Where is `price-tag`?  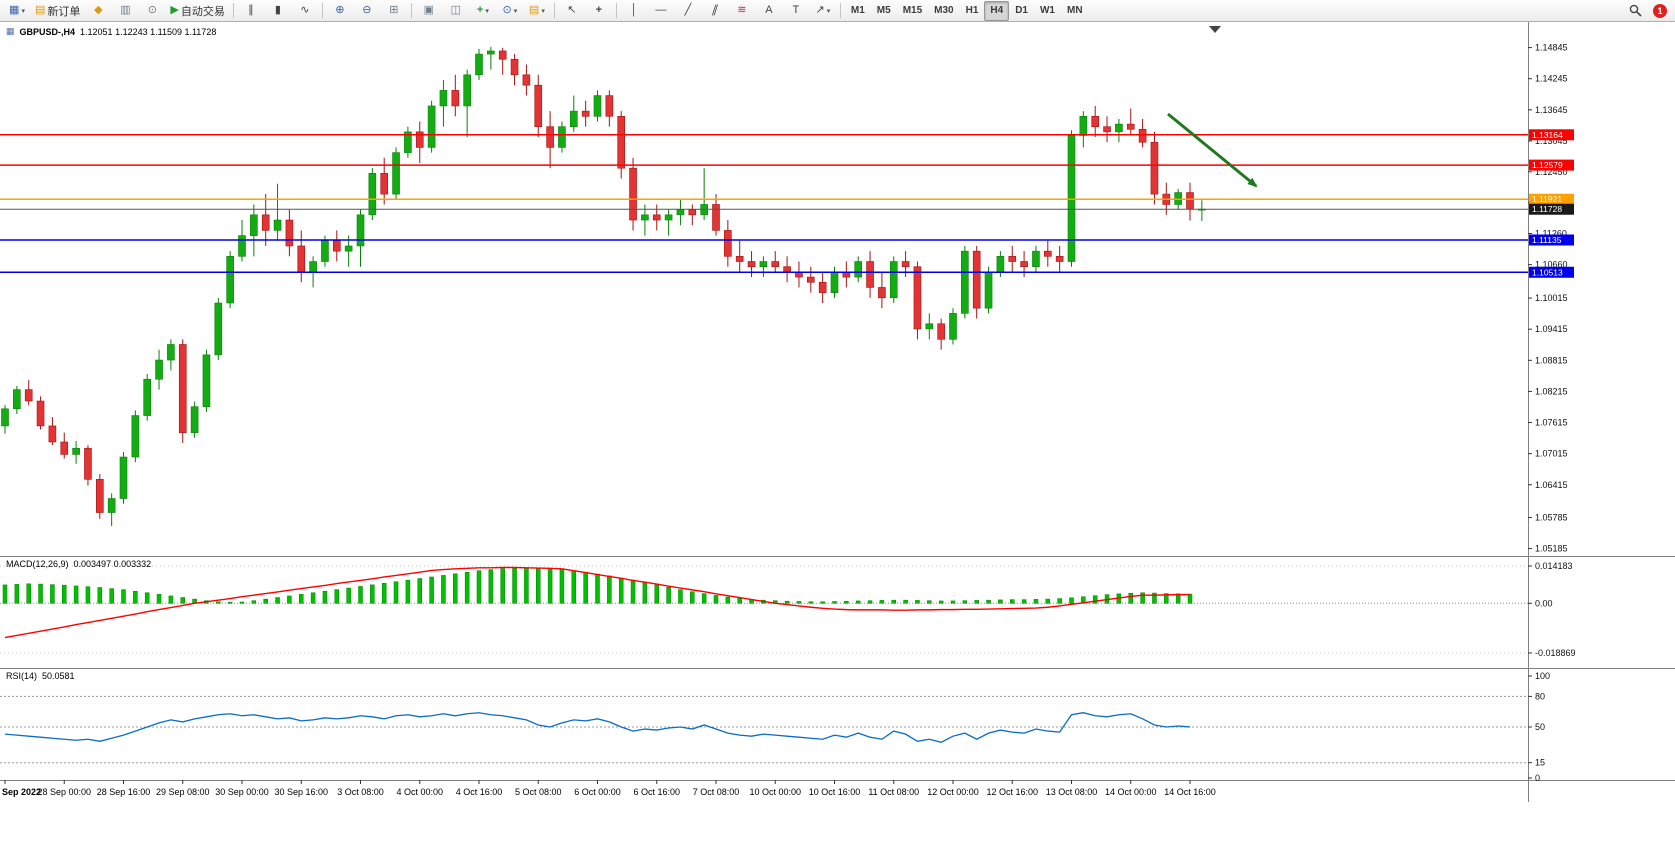 price-tag is located at coordinates (1551, 240).